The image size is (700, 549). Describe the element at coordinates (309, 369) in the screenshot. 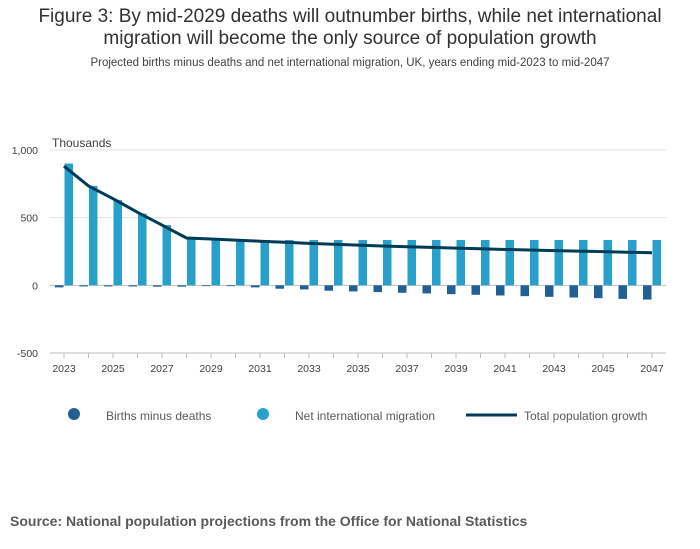

I see `x-tick-label: 2033` at that location.